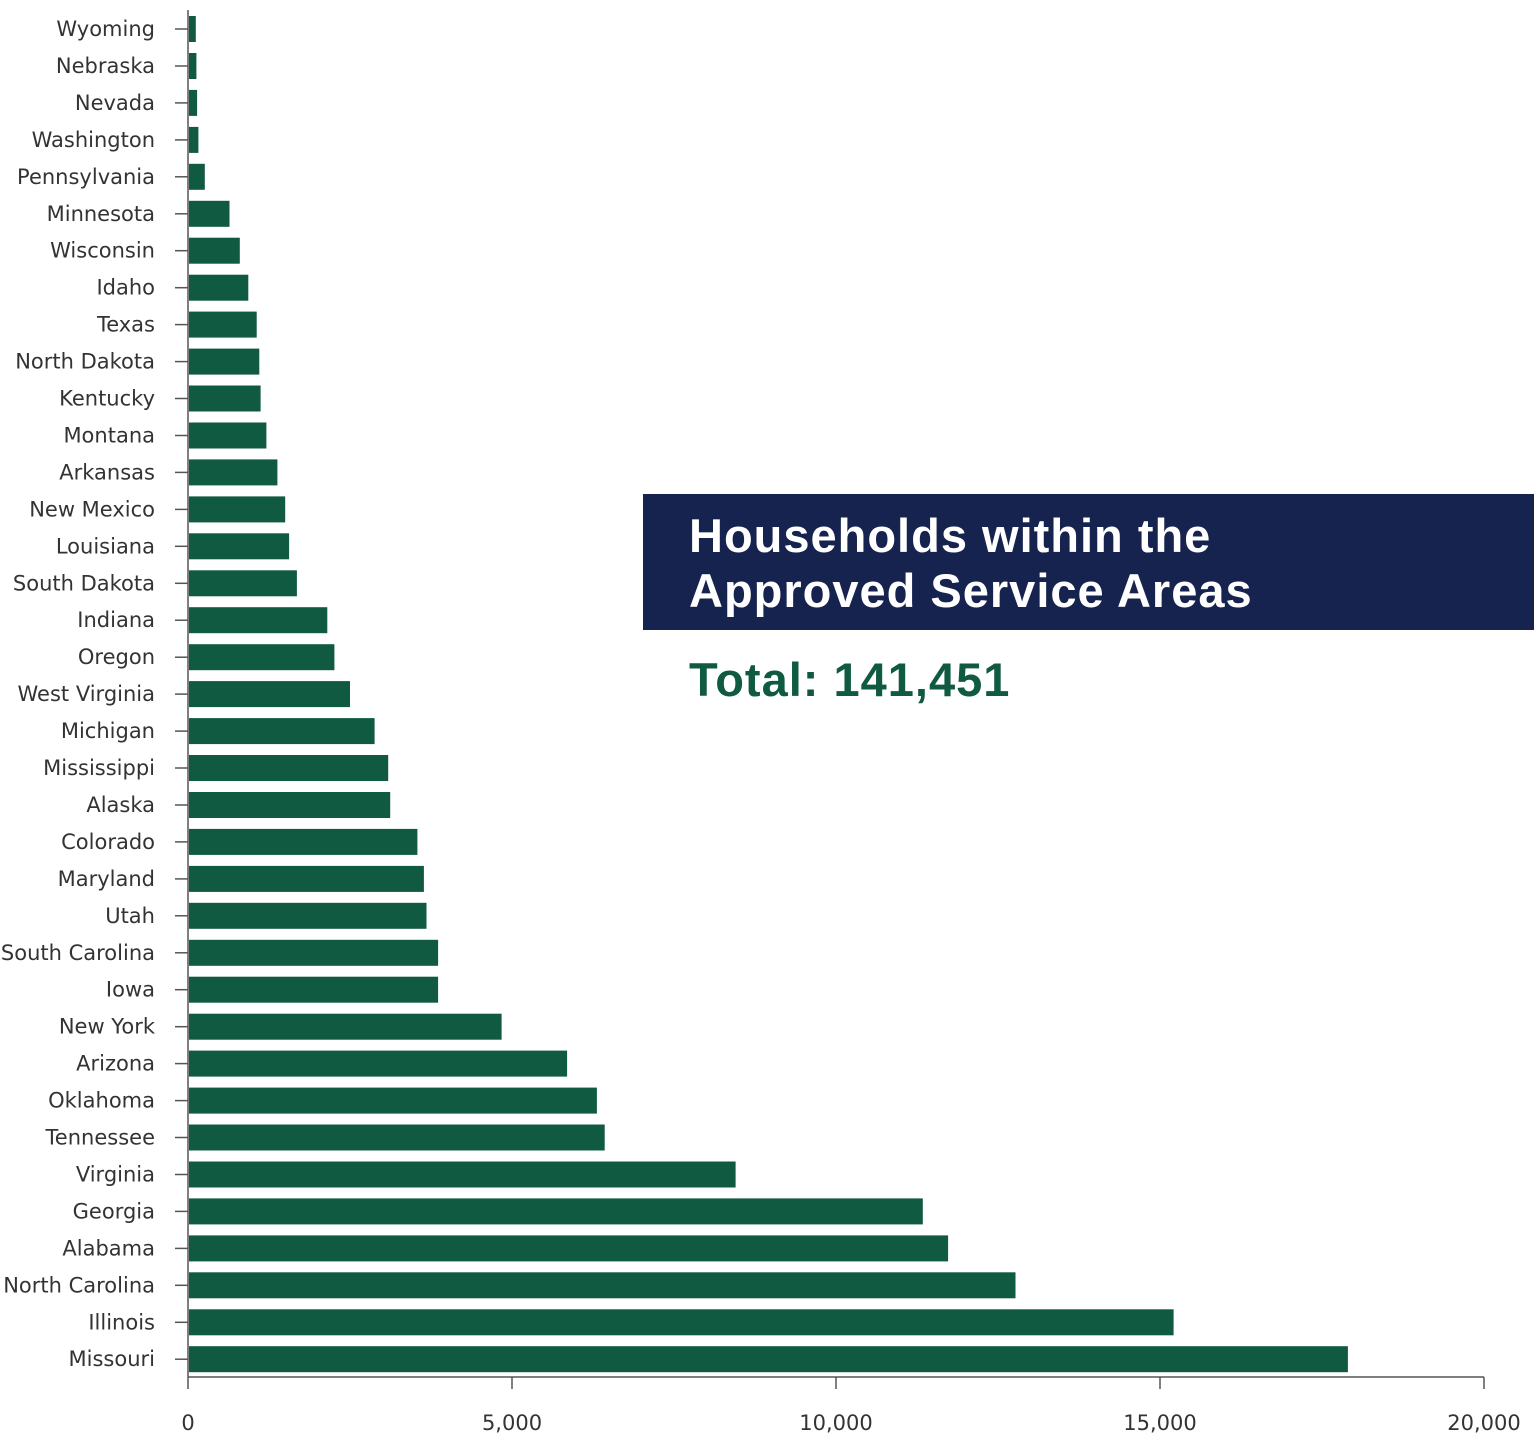  What do you see at coordinates (850, 679) in the screenshot?
I see `total-households-label: Total: 141,451` at bounding box center [850, 679].